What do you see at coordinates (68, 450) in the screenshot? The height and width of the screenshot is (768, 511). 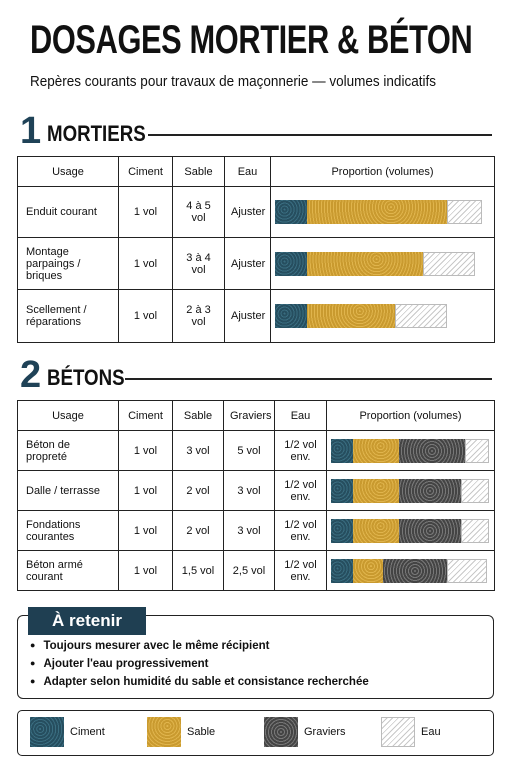 I see `cell: Béton de propreté` at bounding box center [68, 450].